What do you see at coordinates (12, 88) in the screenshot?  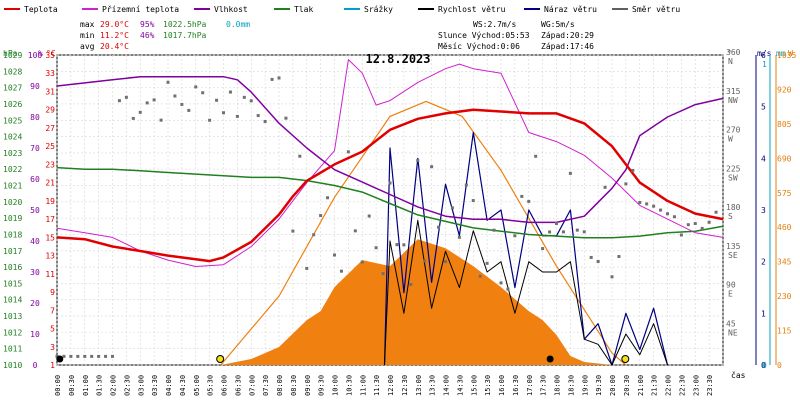 I see `hpa-tick: 1027` at bounding box center [12, 88].